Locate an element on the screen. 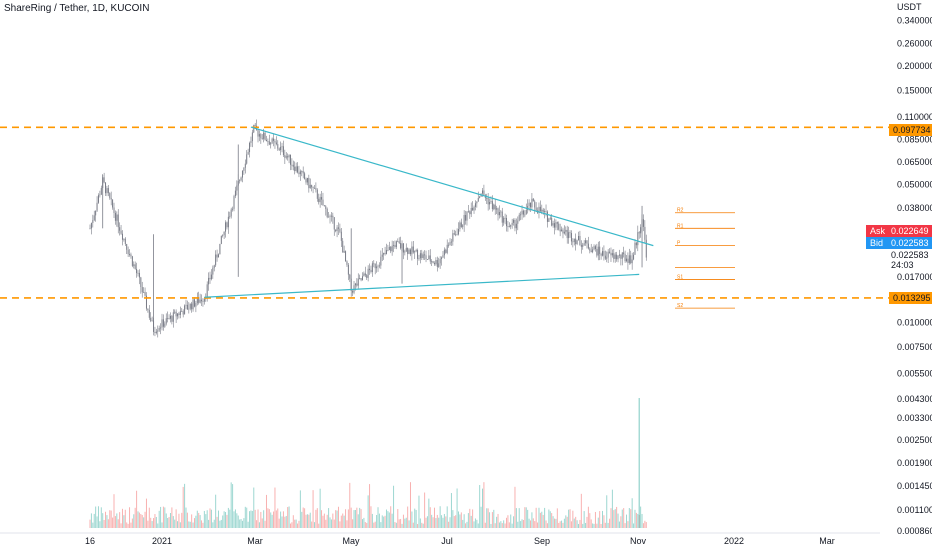 Image resolution: width=932 pixels, height=550 pixels. trendline-upper is located at coordinates (452, 186).